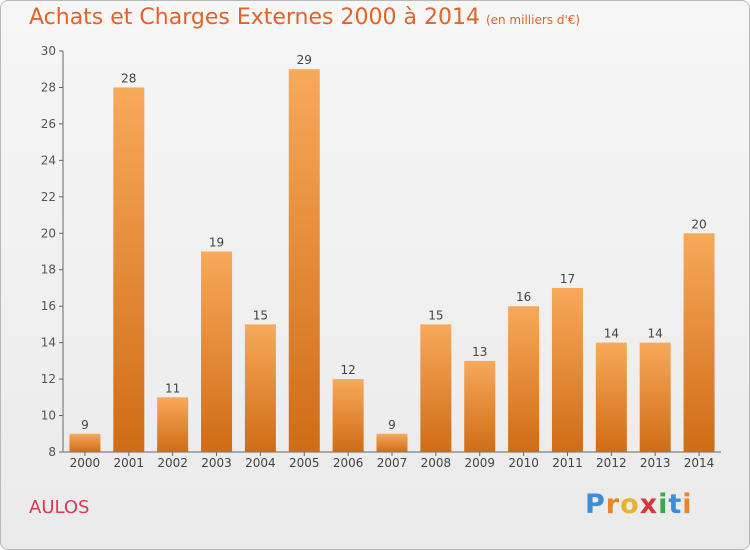 This screenshot has width=750, height=550. I want to click on data-label: 13, so click(479, 352).